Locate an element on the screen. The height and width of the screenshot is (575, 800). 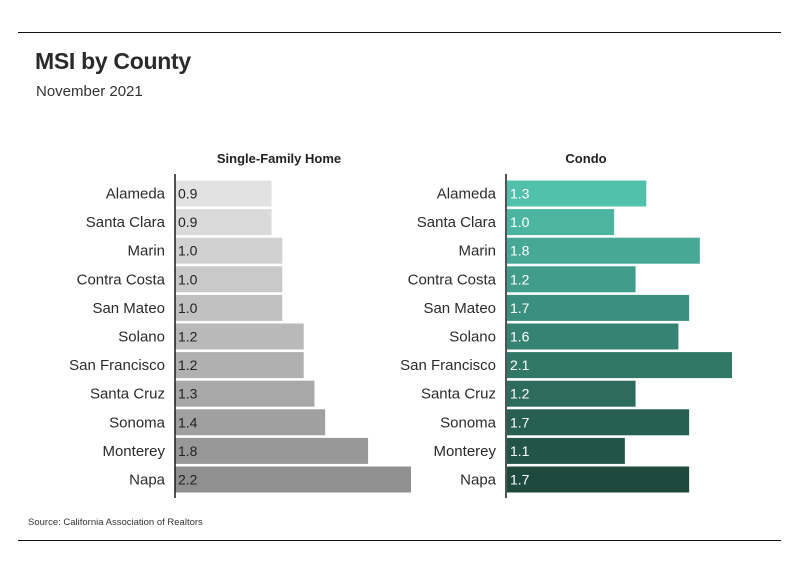
sfh-value-label: 1.8 is located at coordinates (188, 451).